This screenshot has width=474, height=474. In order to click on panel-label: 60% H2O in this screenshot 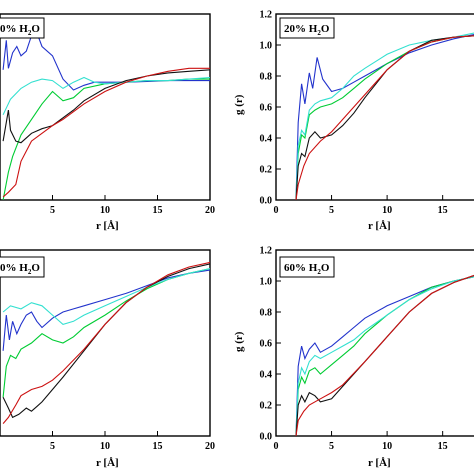, I will do `click(307, 269)`.